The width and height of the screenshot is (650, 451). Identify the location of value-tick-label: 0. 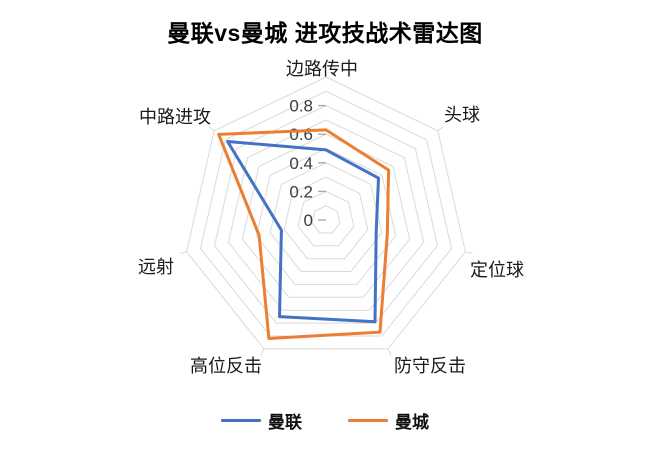
(308, 220).